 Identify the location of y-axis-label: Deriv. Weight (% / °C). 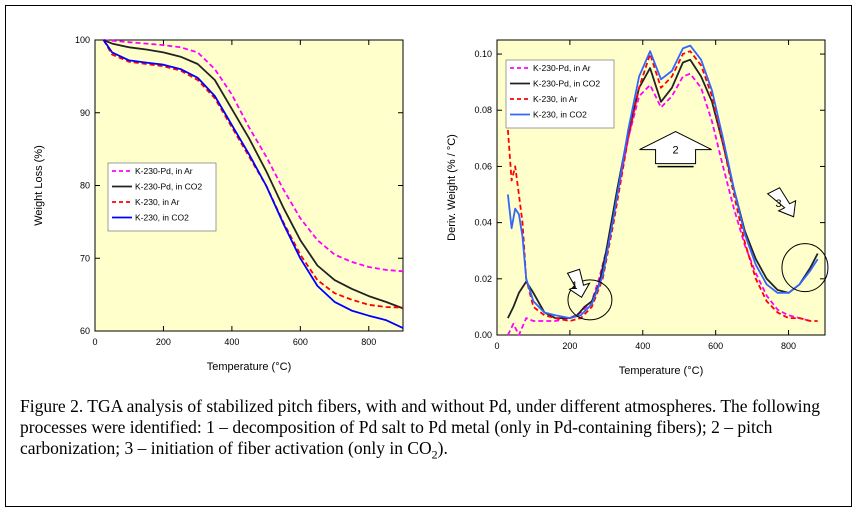
(452, 187).